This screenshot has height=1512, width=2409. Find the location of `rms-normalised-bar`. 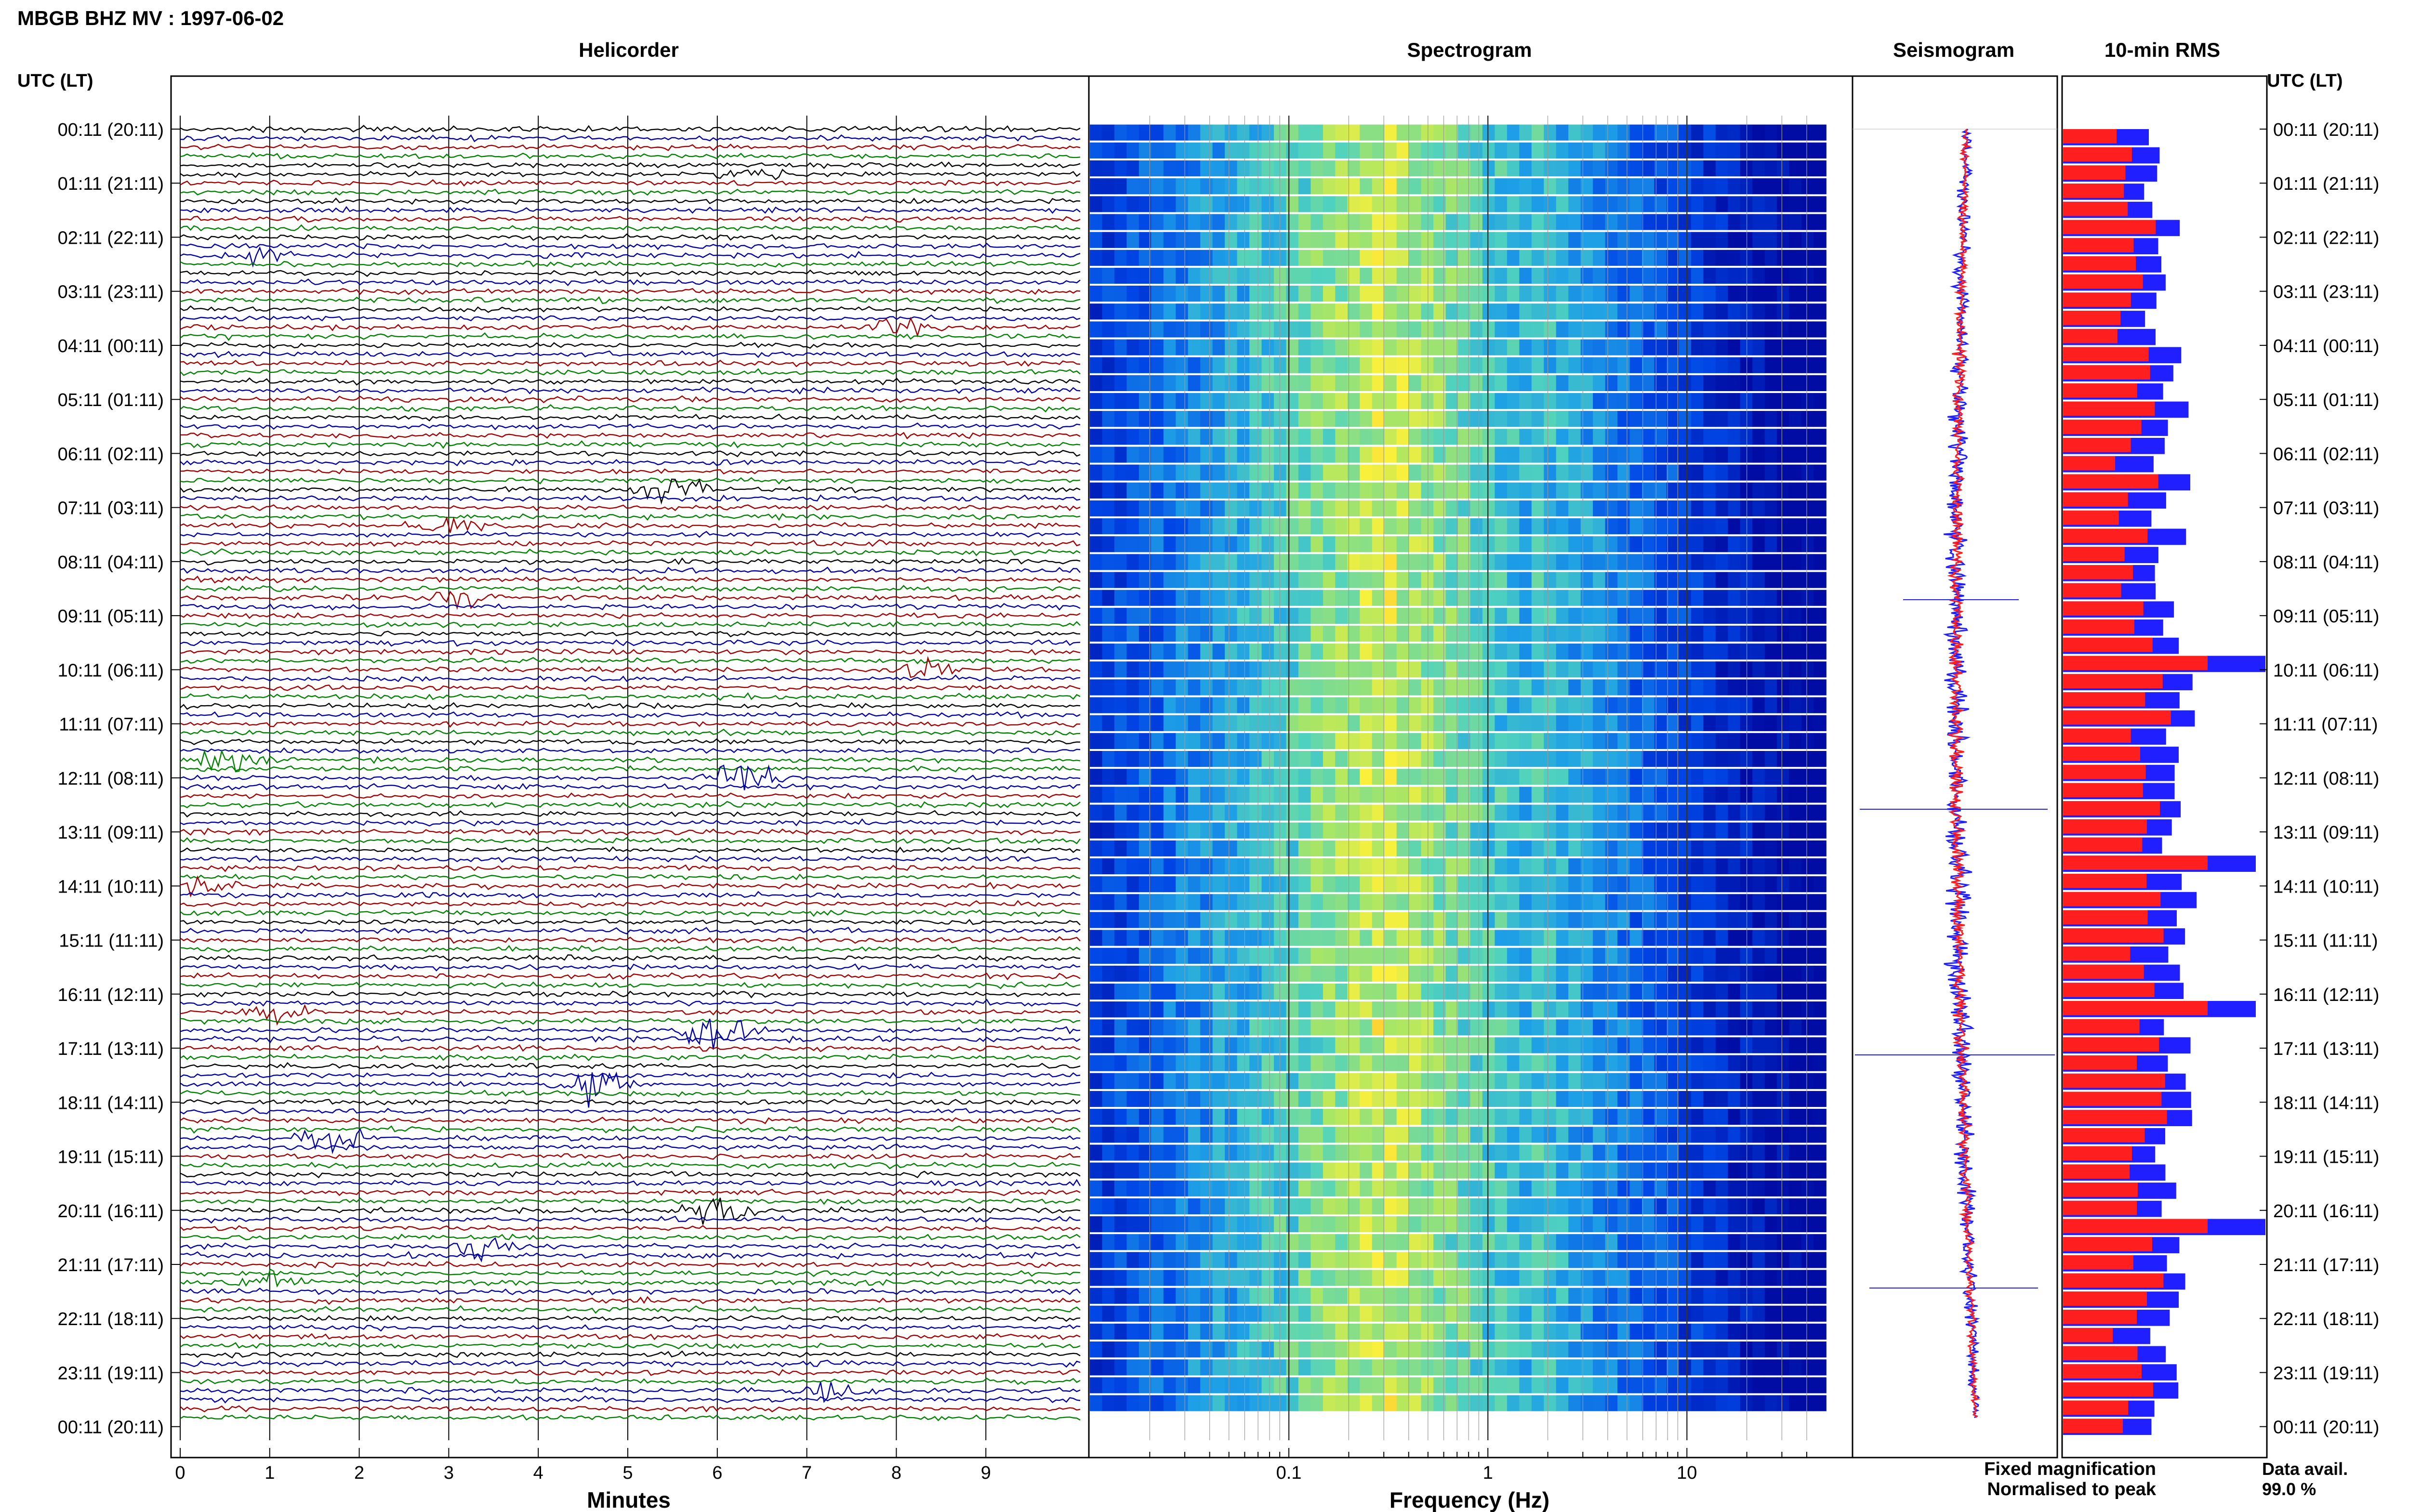

rms-normalised-bar is located at coordinates (2104, 1135).